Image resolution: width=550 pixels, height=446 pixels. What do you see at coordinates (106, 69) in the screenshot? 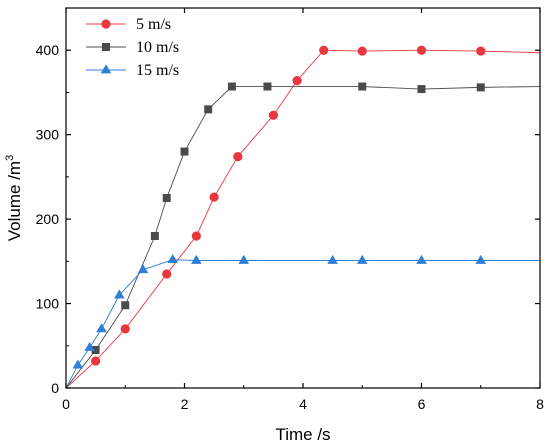
I see `legend-marker-triangle` at bounding box center [106, 69].